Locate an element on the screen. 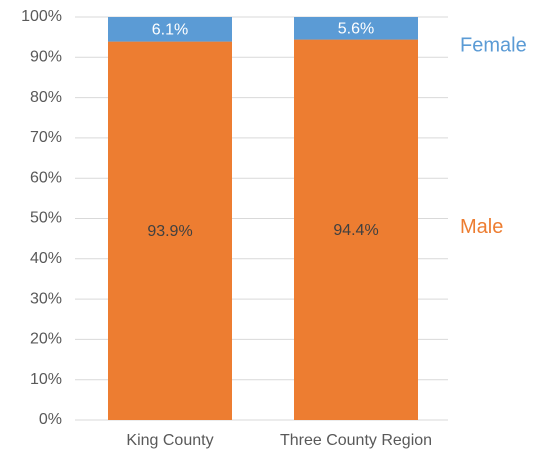  y-tick-label: 90% is located at coordinates (46, 57).